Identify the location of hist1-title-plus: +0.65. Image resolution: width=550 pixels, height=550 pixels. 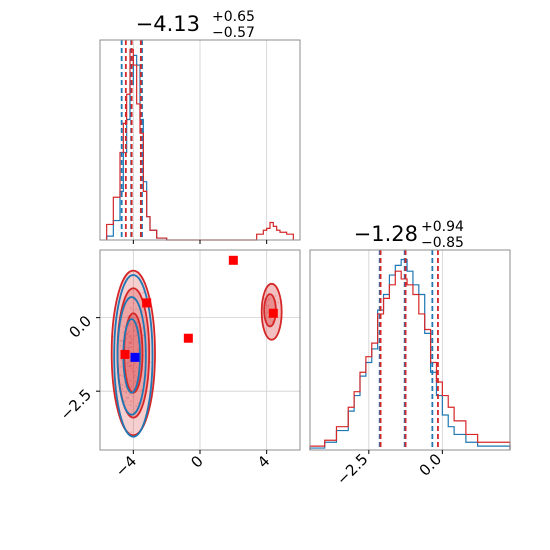
(233, 17).